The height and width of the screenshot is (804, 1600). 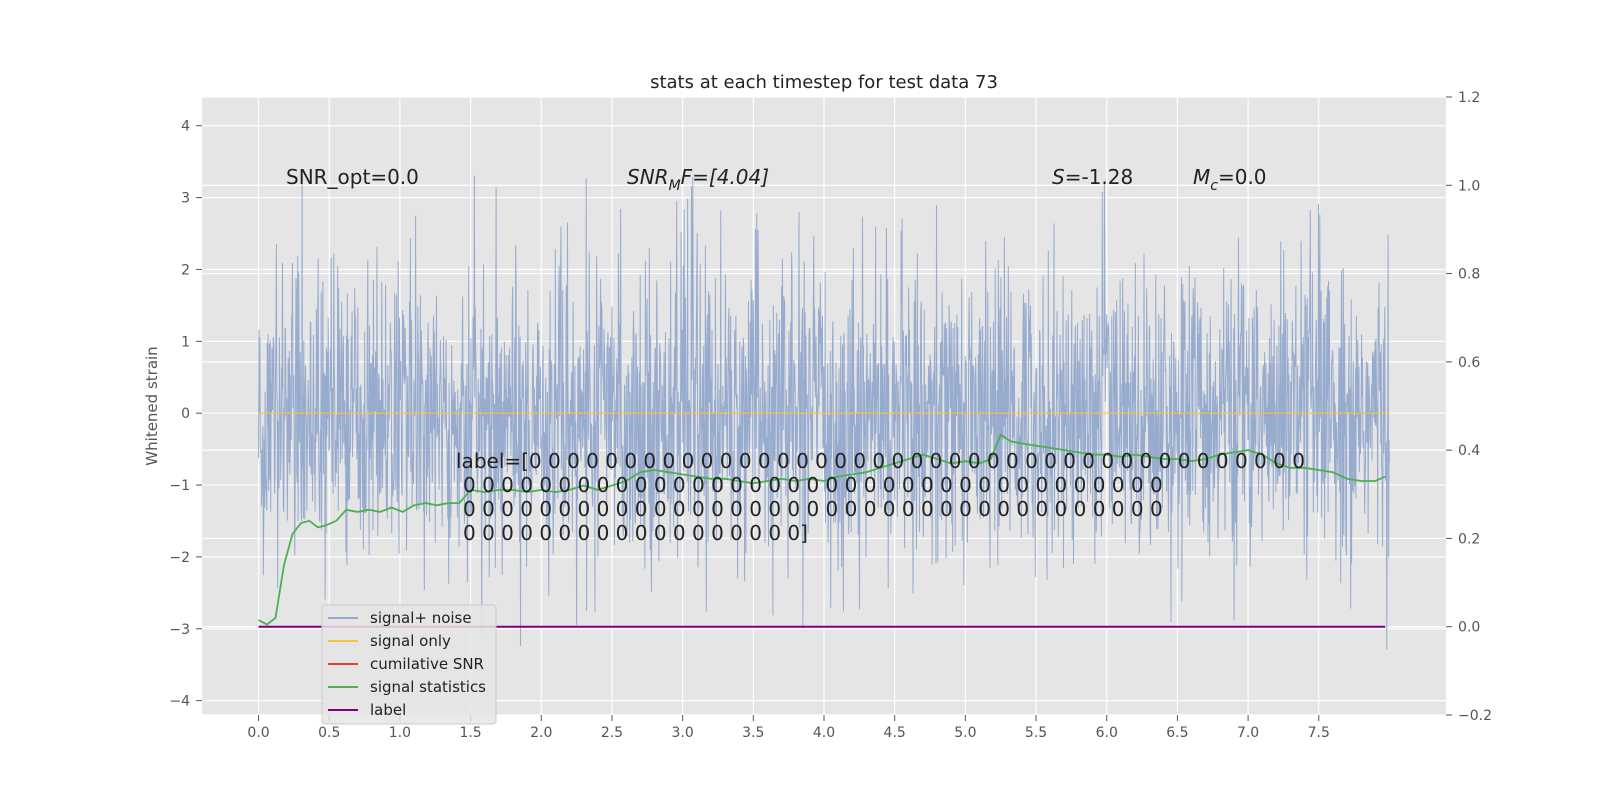 I want to click on y2-tick-label: 0.4, so click(x=1469, y=451).